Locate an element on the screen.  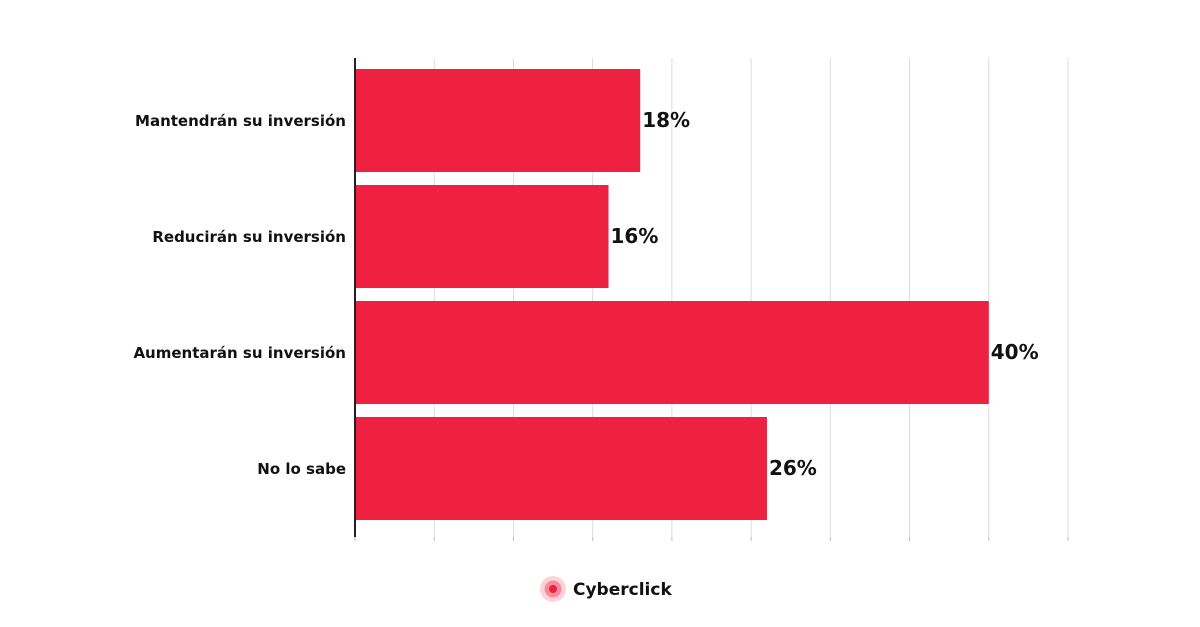
y-tick-label: Reducirán su inversión is located at coordinates (249, 237).